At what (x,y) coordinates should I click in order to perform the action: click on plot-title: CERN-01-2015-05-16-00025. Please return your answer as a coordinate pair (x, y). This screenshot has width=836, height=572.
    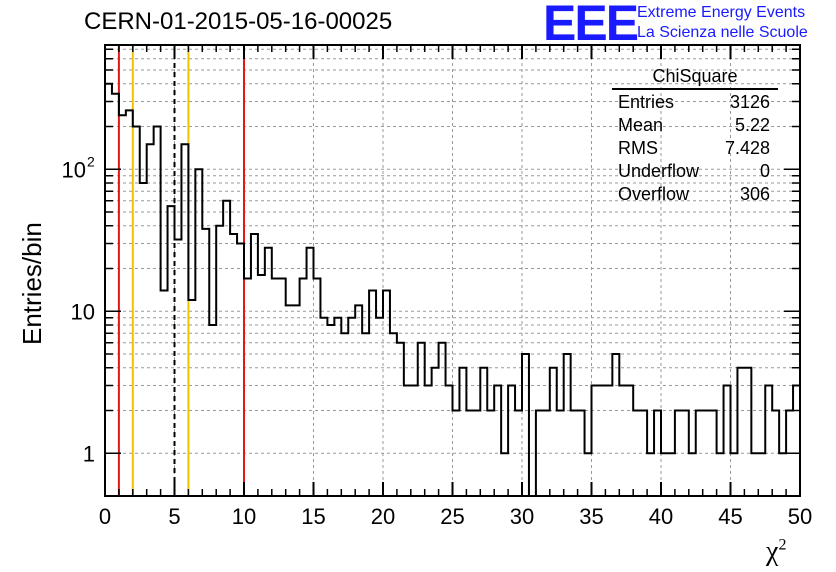
    Looking at the image, I should click on (238, 21).